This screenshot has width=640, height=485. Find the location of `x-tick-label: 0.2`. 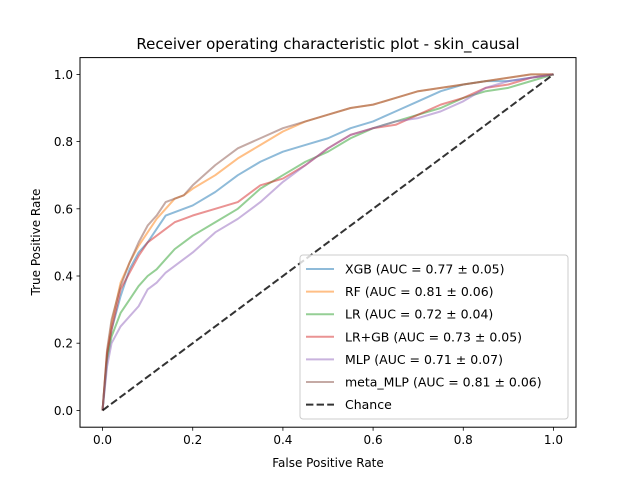

x-tick-label: 0.2 is located at coordinates (192, 440).